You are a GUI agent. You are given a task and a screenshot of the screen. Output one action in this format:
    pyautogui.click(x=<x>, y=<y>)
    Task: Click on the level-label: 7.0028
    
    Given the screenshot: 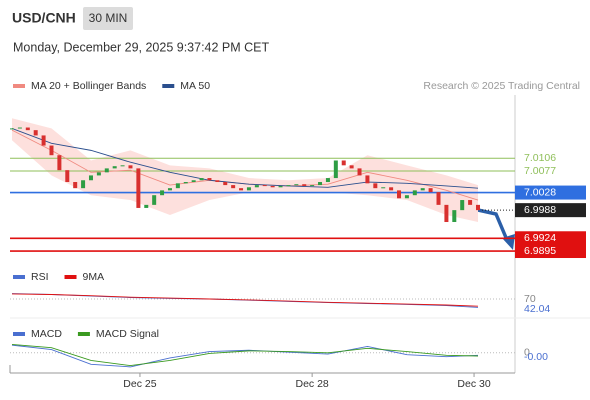 What is the action you would take?
    pyautogui.click(x=540, y=192)
    